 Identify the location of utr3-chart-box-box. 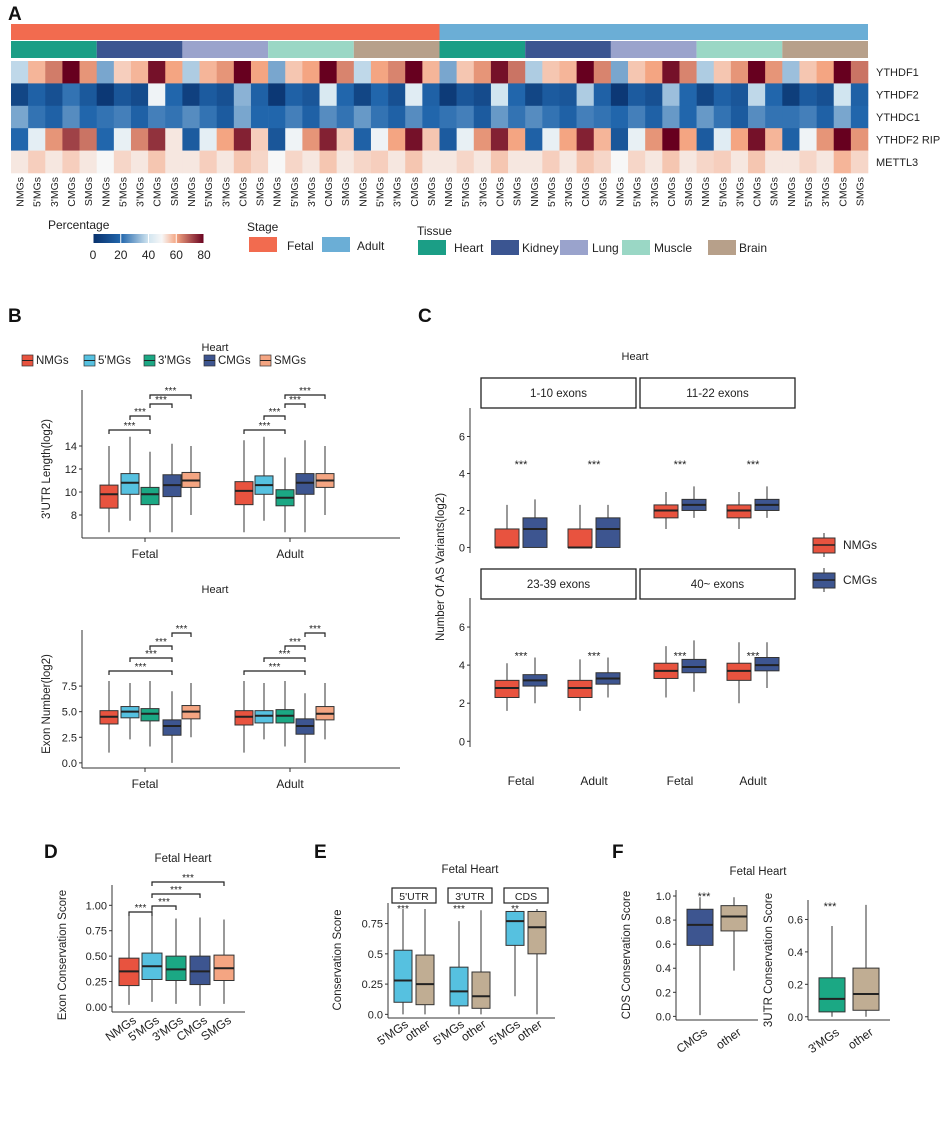
(832, 995).